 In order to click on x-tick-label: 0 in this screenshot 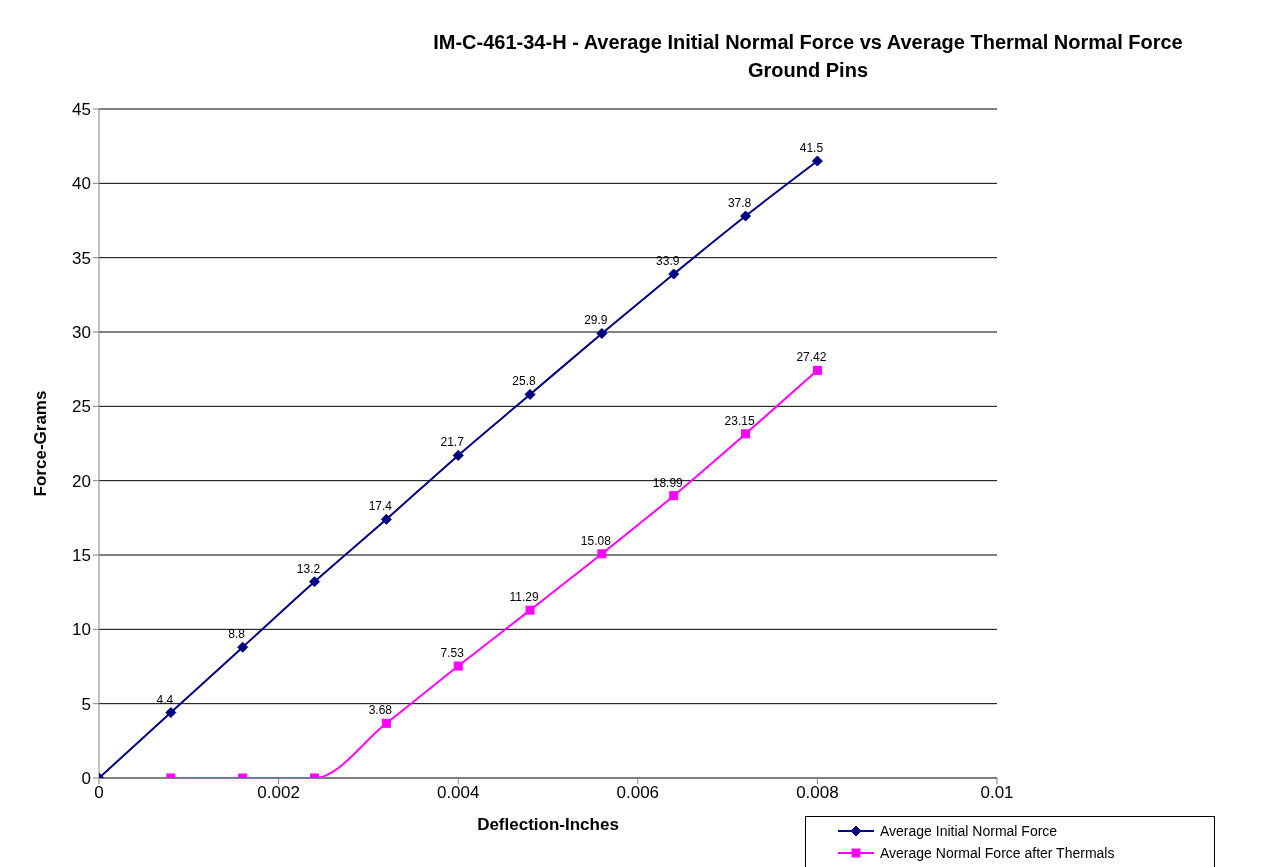, I will do `click(99, 793)`.